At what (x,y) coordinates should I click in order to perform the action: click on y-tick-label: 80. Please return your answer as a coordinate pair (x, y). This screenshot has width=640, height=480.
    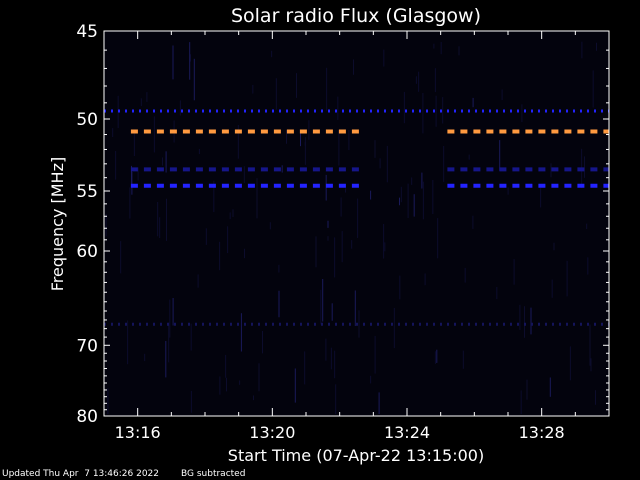
    Looking at the image, I should click on (87, 417).